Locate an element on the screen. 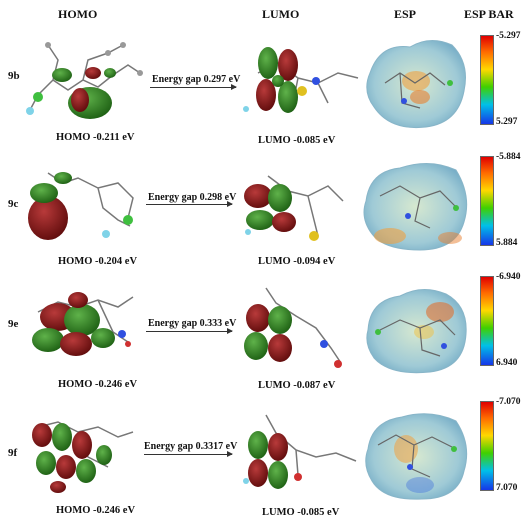 This screenshot has height=529, width=532. compound-id: 9f is located at coordinates (13, 453).